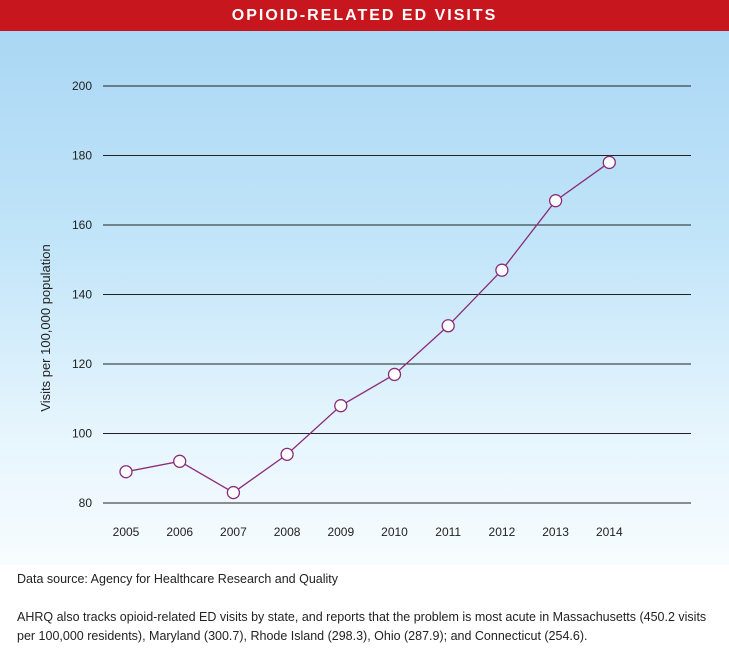  I want to click on x-tick-label: 2013, so click(555, 532).